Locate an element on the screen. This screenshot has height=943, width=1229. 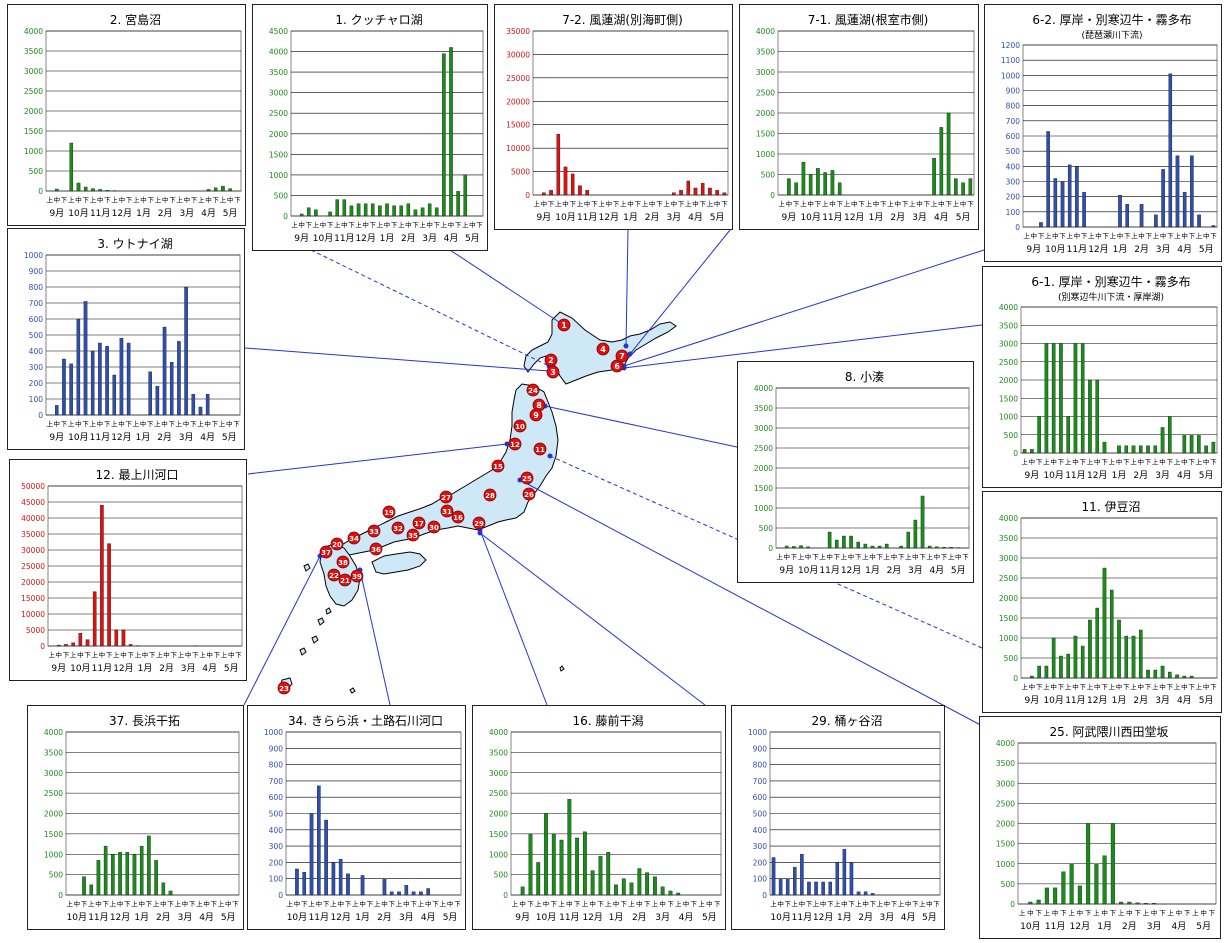
month-label: 2月 is located at coordinates (1140, 475).